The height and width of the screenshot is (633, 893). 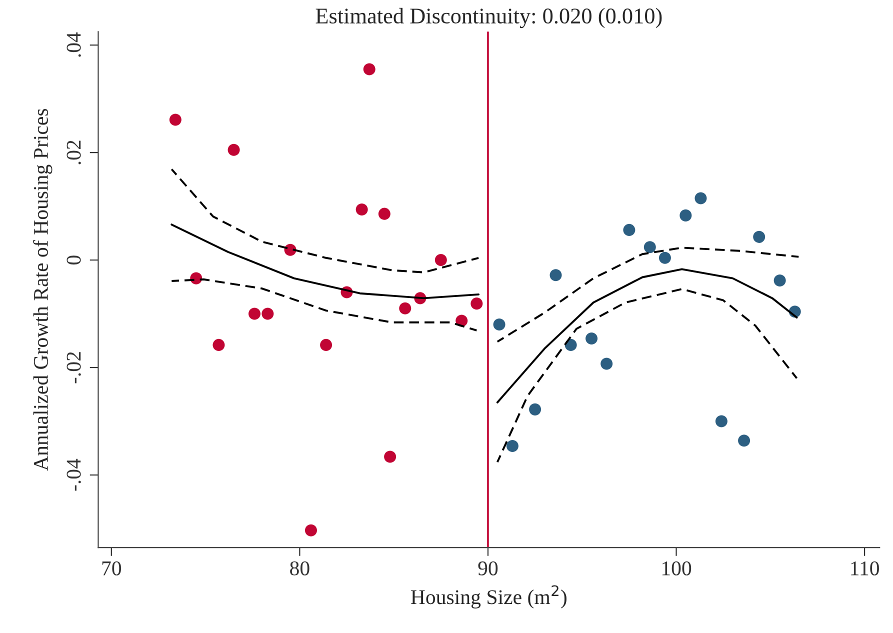 What do you see at coordinates (73, 368) in the screenshot?
I see `y-tick-label: -.02` at bounding box center [73, 368].